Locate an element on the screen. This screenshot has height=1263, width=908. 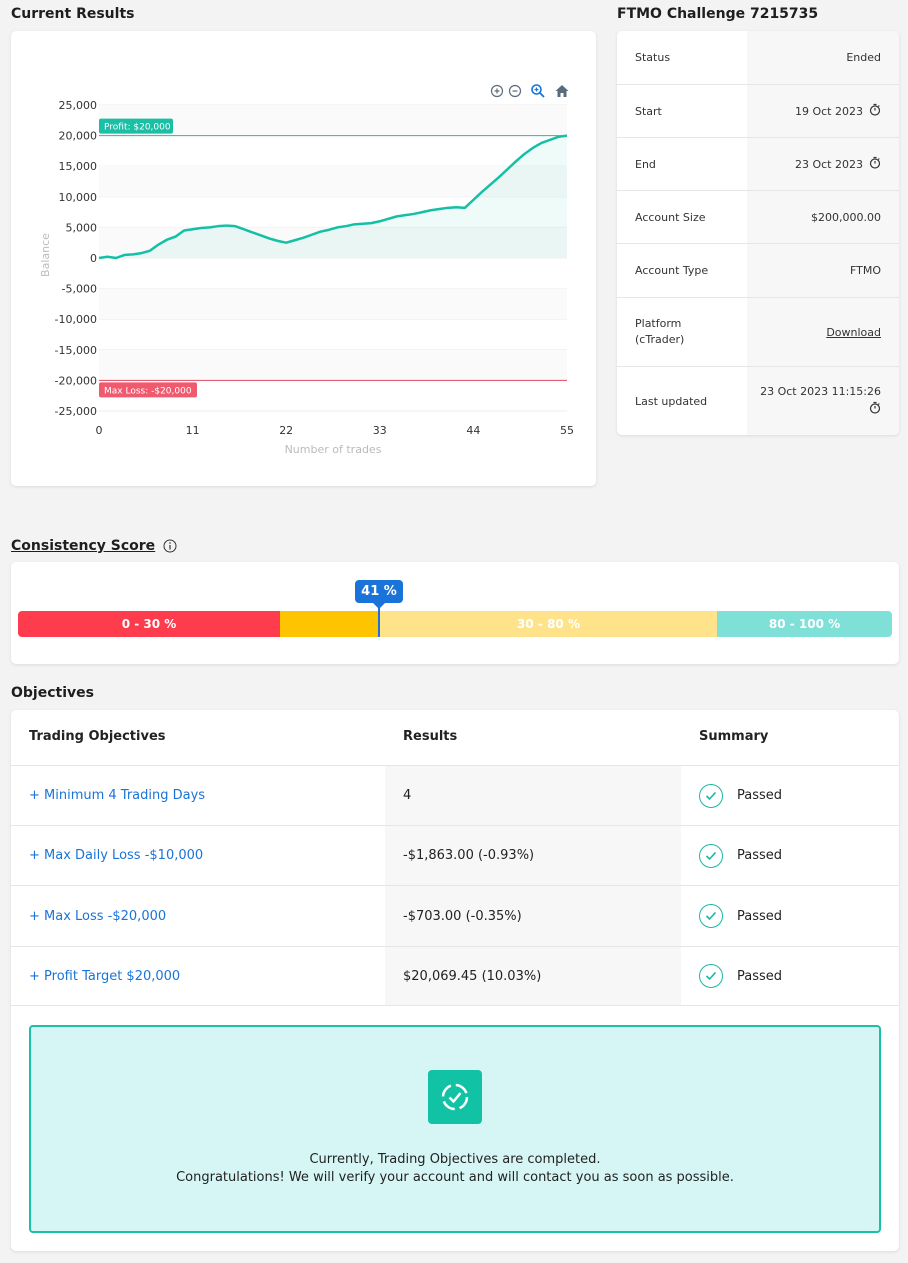
start-label: Start is located at coordinates (648, 111).